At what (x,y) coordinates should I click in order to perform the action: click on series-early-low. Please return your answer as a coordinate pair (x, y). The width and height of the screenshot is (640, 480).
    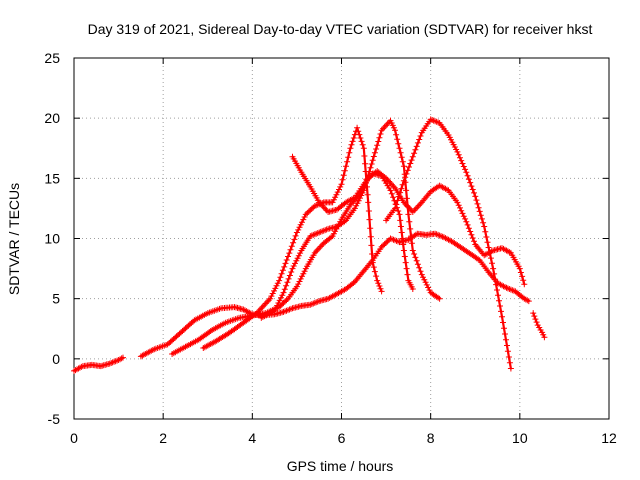
    Looking at the image, I should click on (98, 364).